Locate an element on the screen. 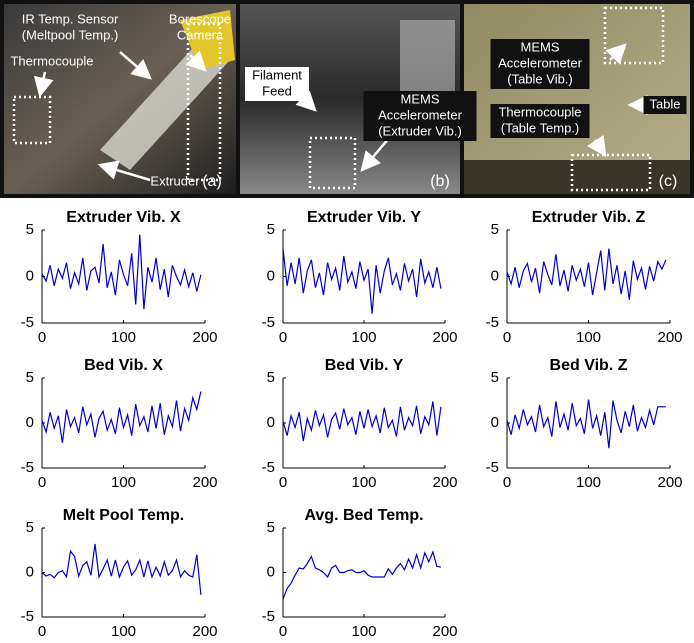  panel-label: (b) is located at coordinates (440, 181).